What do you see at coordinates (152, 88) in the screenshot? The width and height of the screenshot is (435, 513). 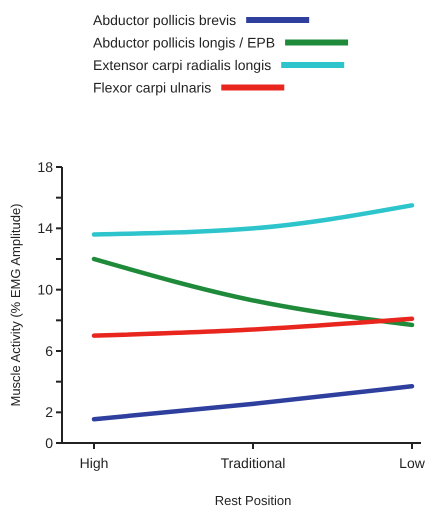 I see `legend-label: Flexor carpi ulnaris` at bounding box center [152, 88].